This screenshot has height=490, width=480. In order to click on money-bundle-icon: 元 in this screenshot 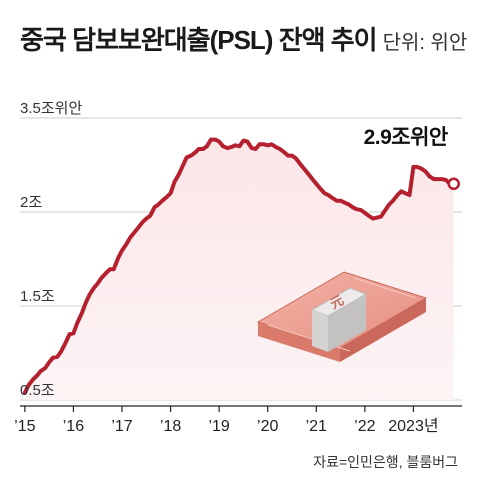, I will do `click(342, 316)`.